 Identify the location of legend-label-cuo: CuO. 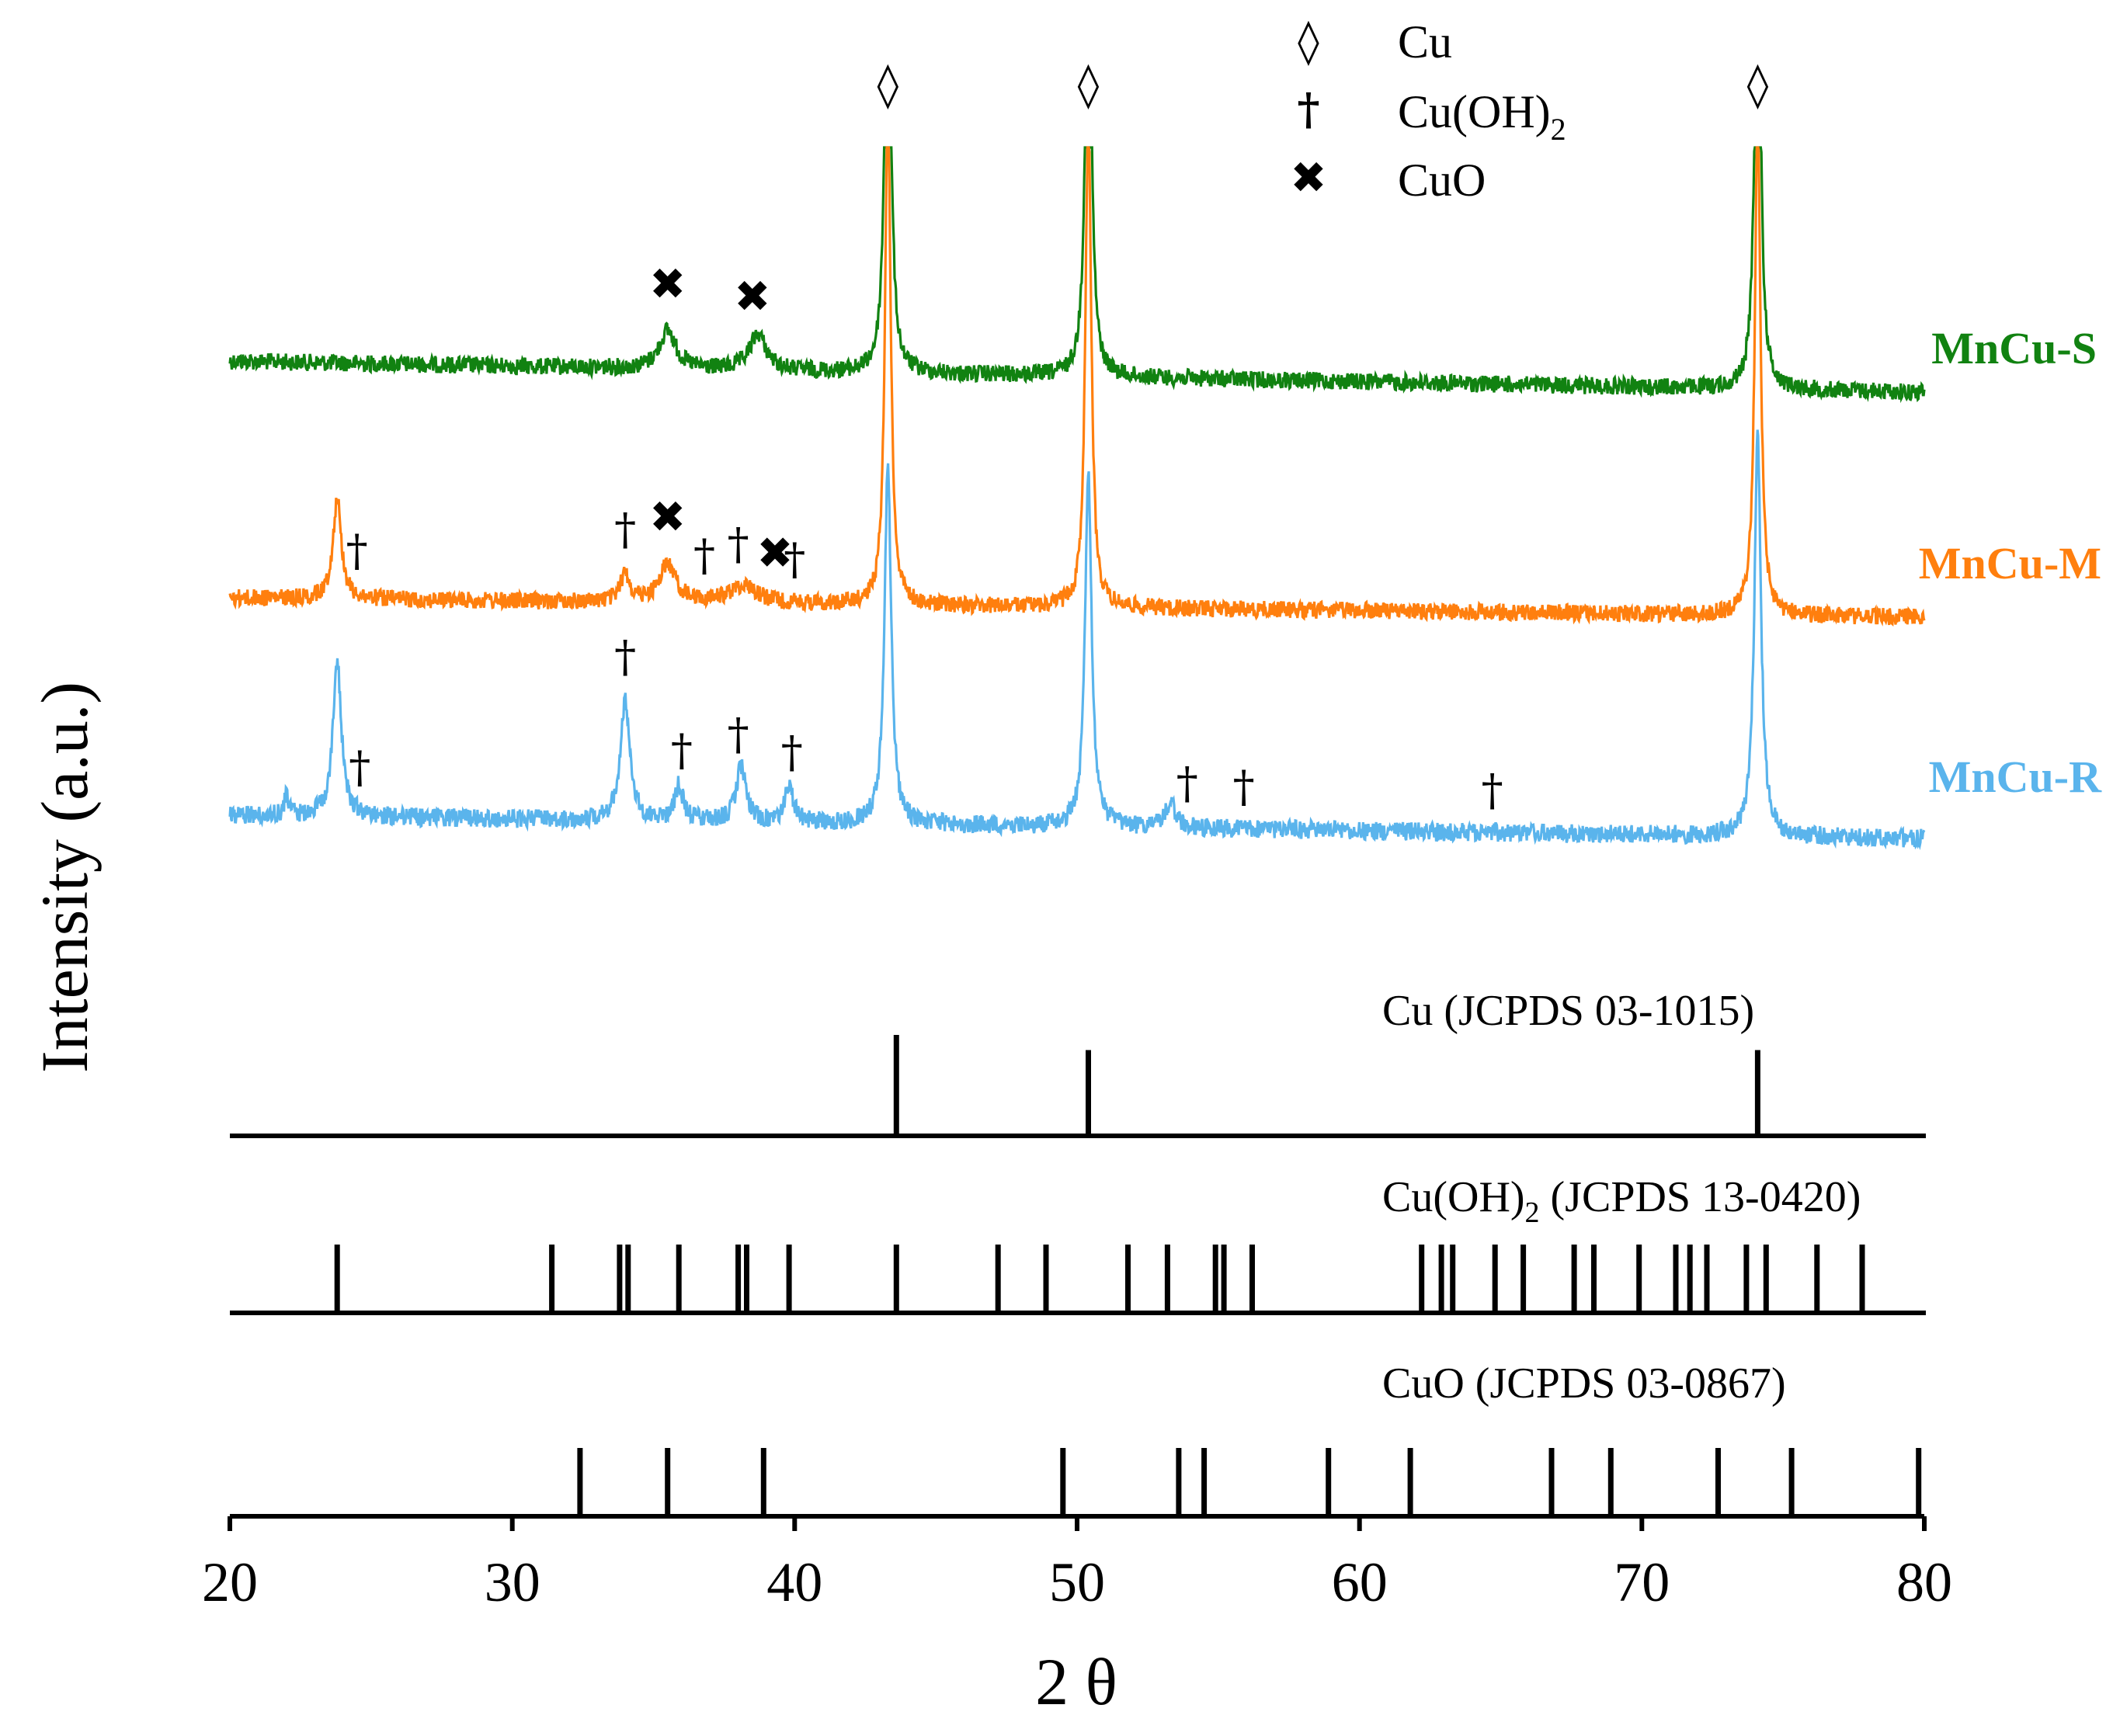
(1442, 180).